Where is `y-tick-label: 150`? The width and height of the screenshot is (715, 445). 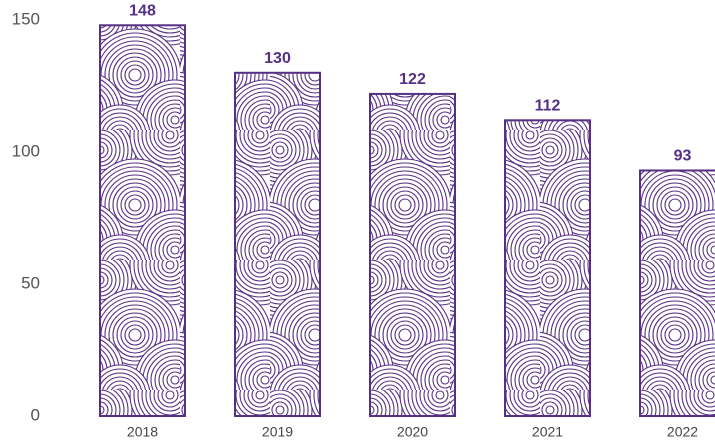
y-tick-label: 150 is located at coordinates (26, 18).